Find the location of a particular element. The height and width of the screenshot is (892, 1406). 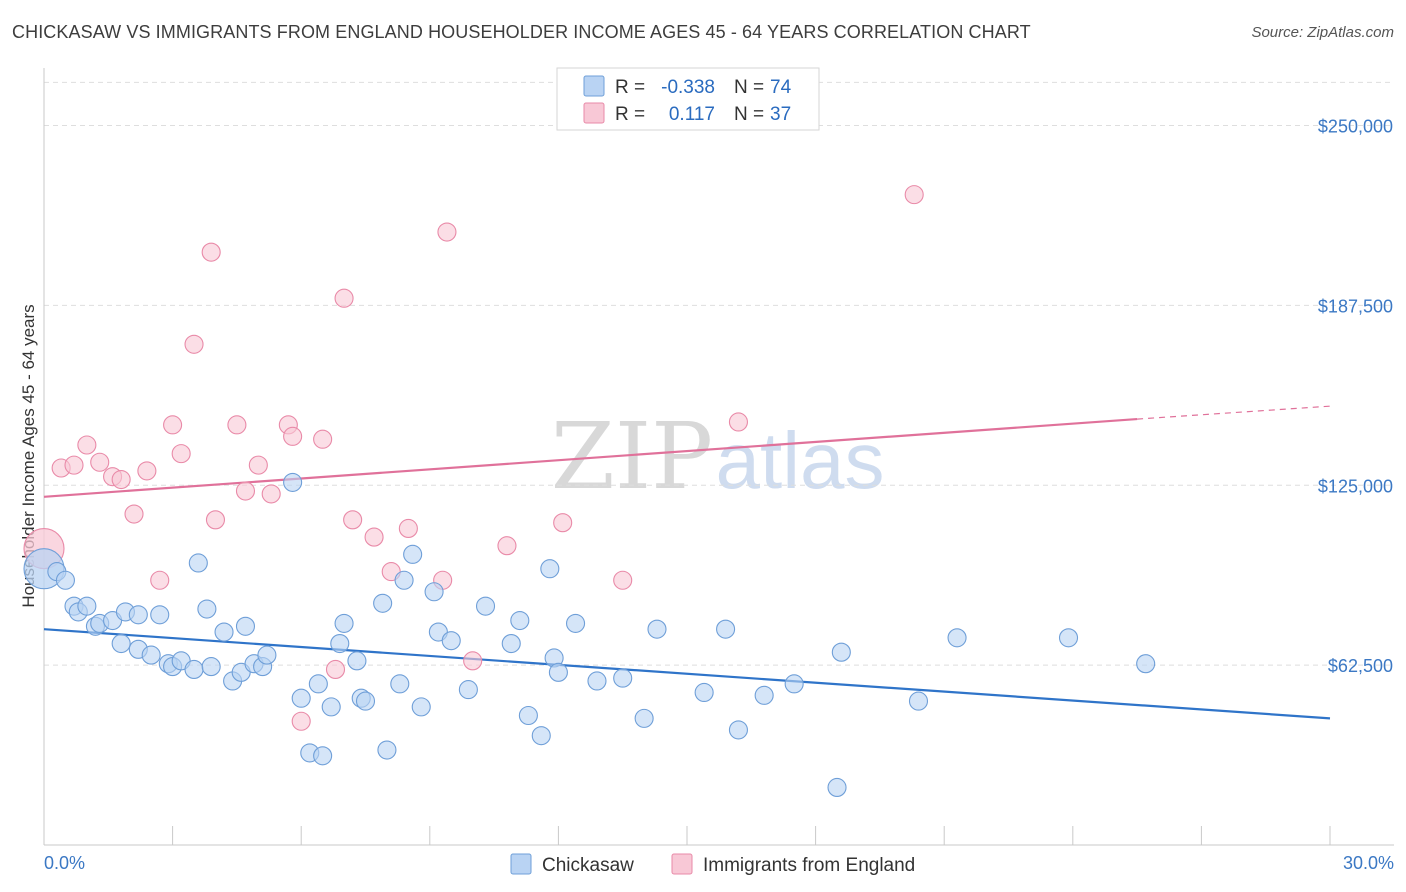

watermark-atlas: atlas is located at coordinates (800, 460).